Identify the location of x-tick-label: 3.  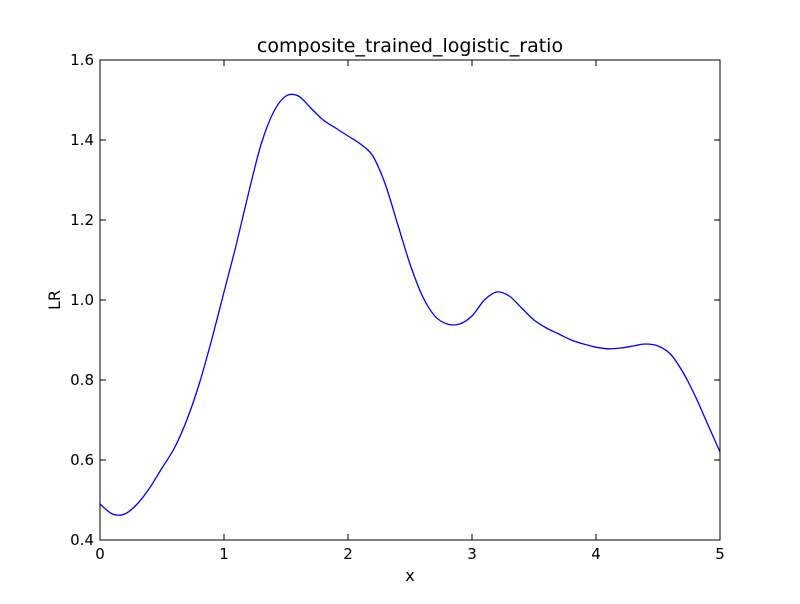
(472, 554).